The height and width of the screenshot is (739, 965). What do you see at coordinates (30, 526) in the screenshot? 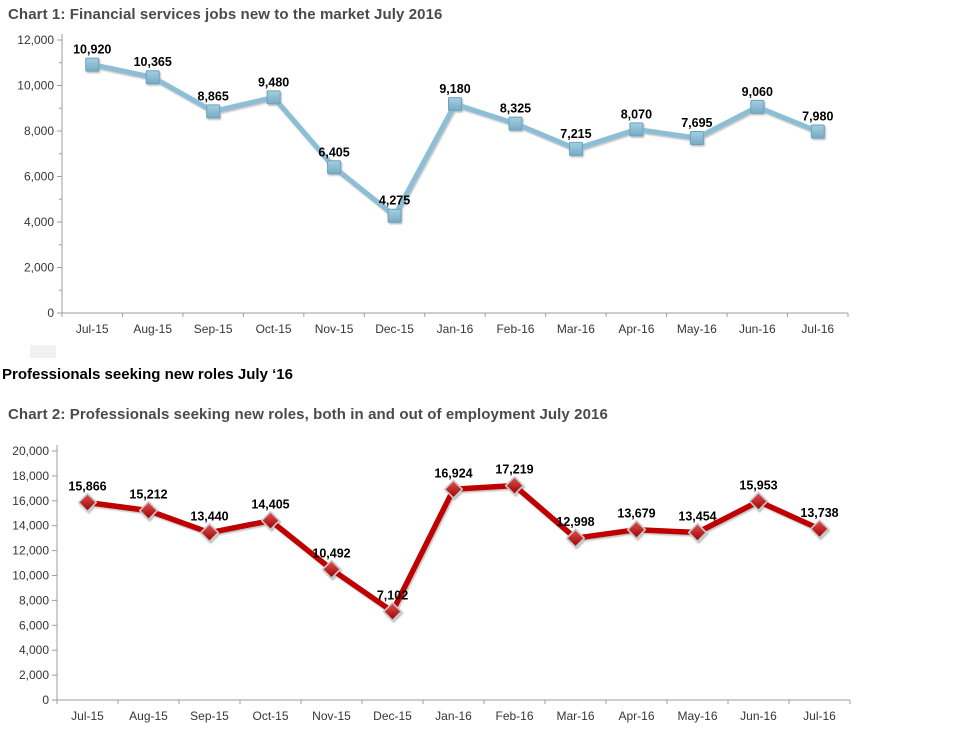
I see `y-tick-label: 14,000` at bounding box center [30, 526].